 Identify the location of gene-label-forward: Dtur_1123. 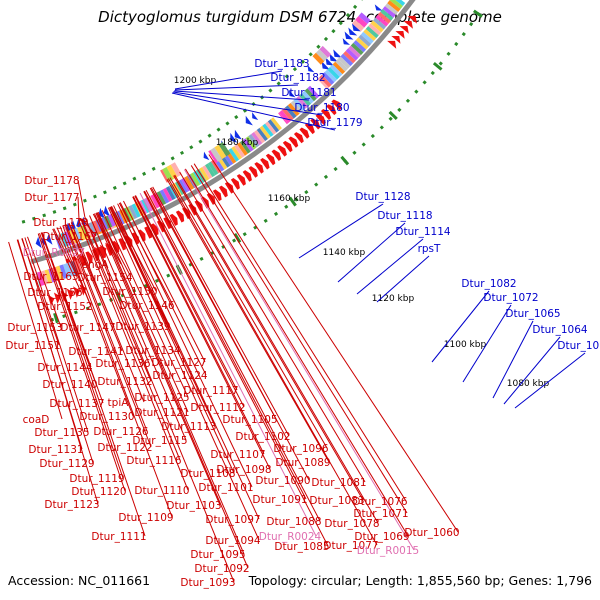
(71, 505).